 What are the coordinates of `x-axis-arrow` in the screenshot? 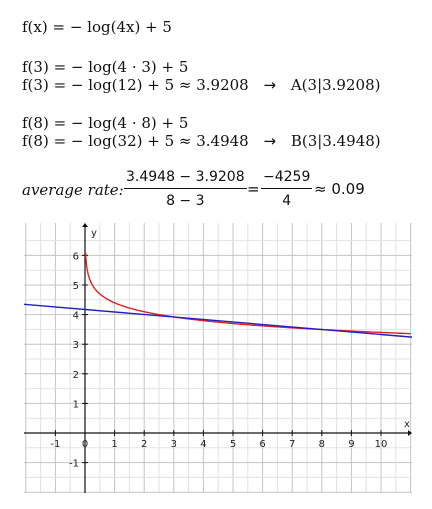 It's located at (410, 433).